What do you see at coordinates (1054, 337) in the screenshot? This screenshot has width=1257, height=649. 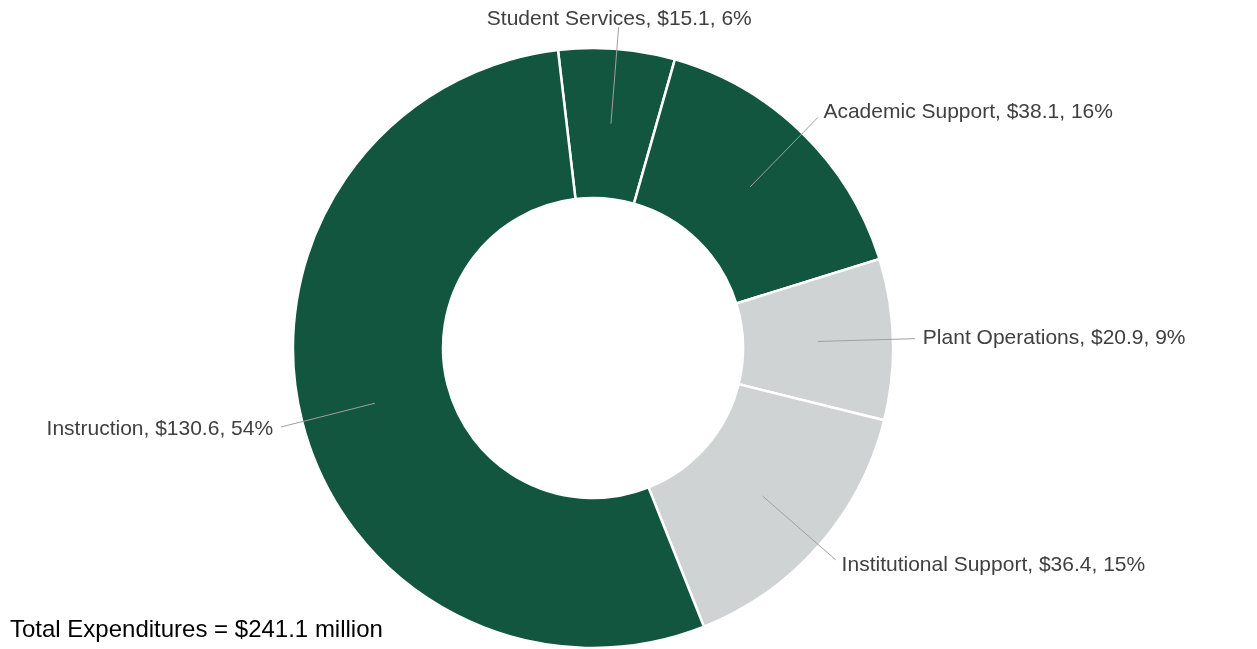 I see `slice-label: Plant Operations, $20.9, 9%` at bounding box center [1054, 337].